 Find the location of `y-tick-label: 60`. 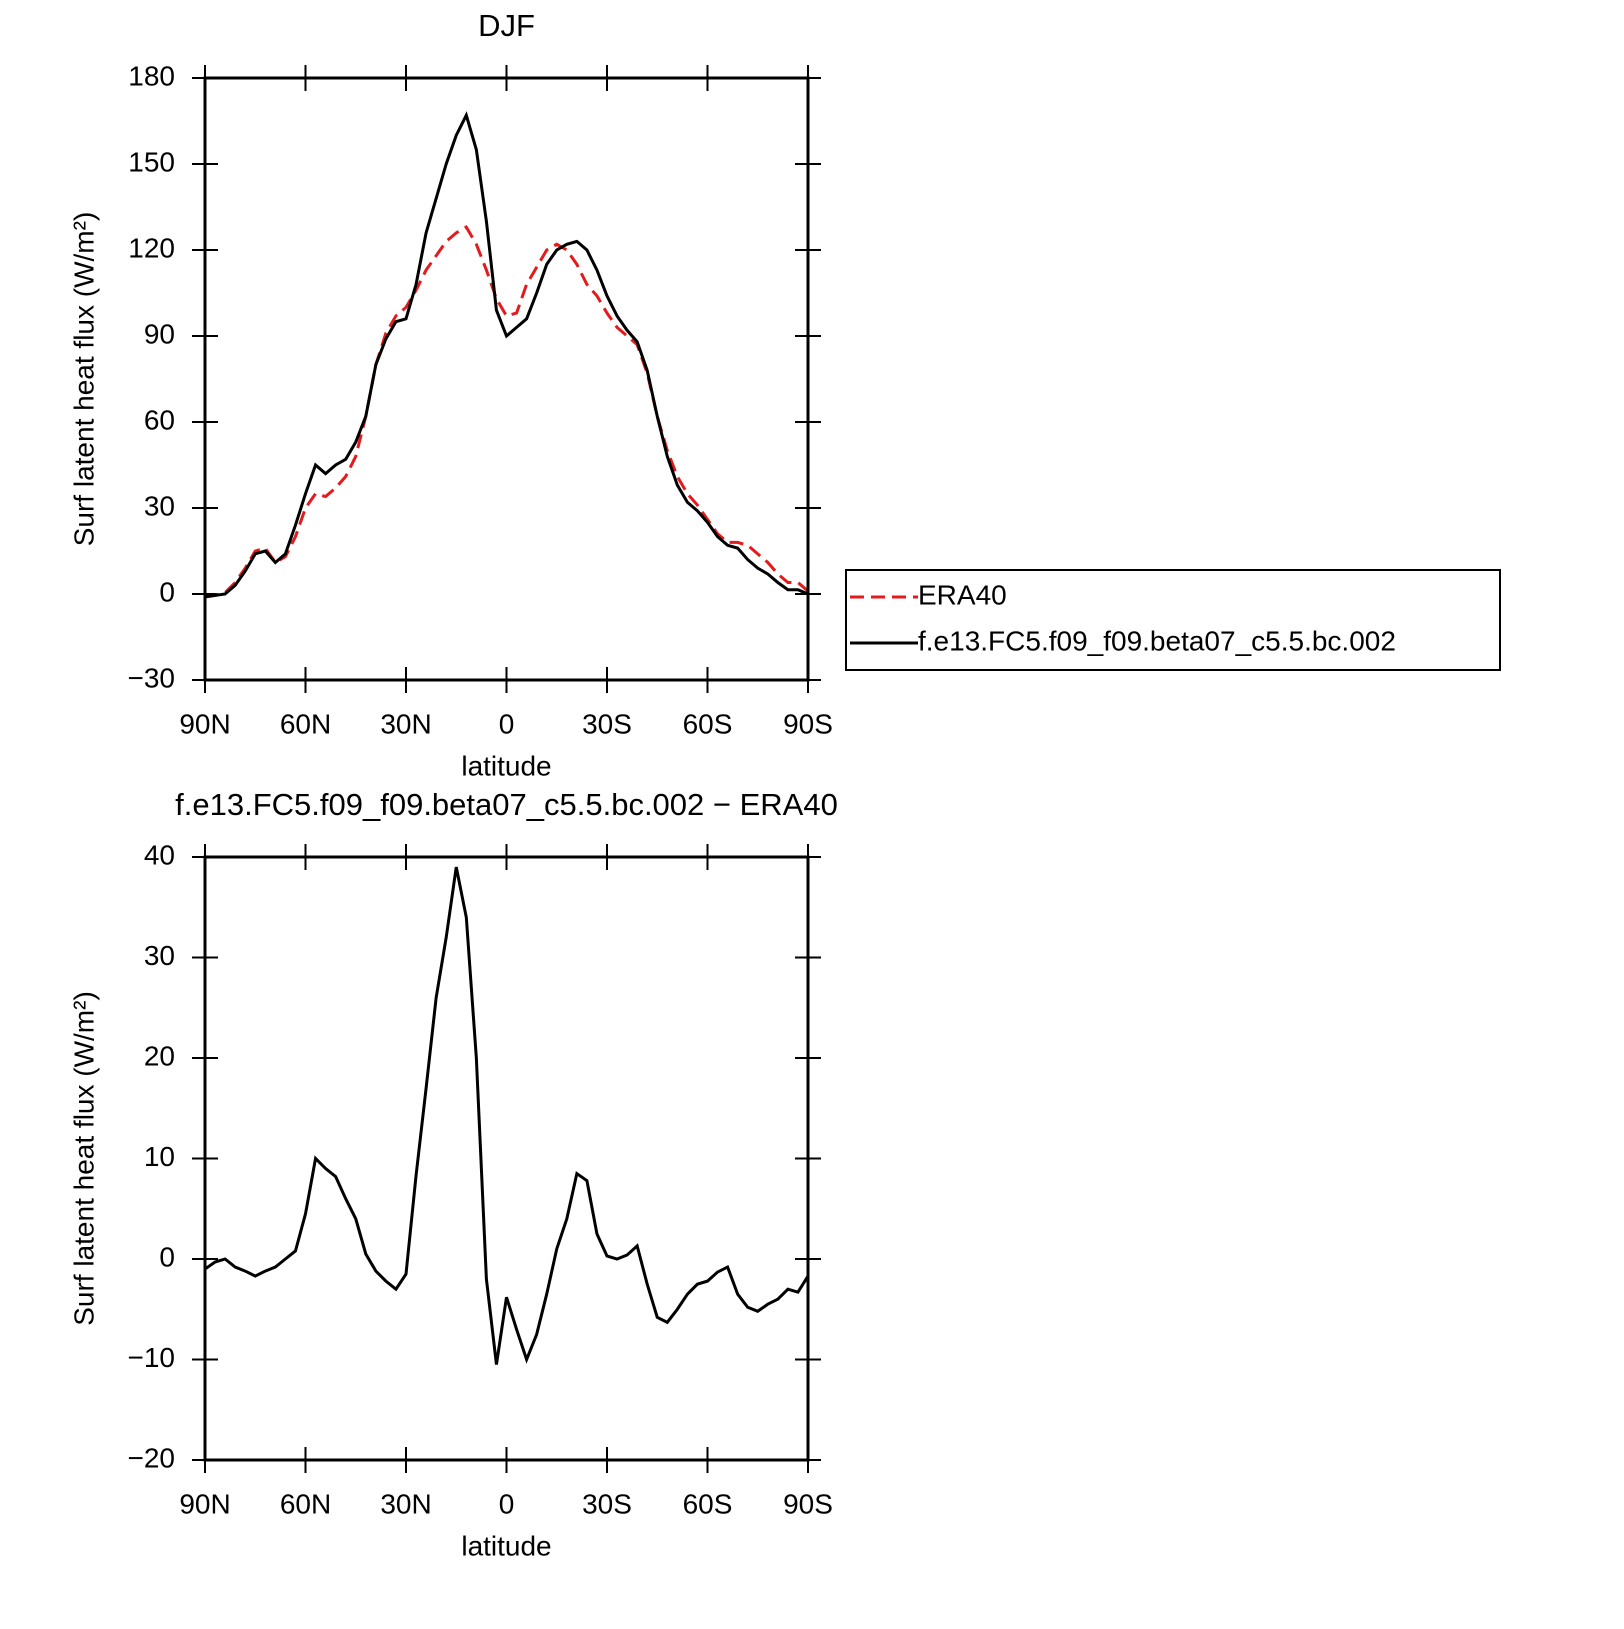

y-tick-label: 60 is located at coordinates (159, 419).